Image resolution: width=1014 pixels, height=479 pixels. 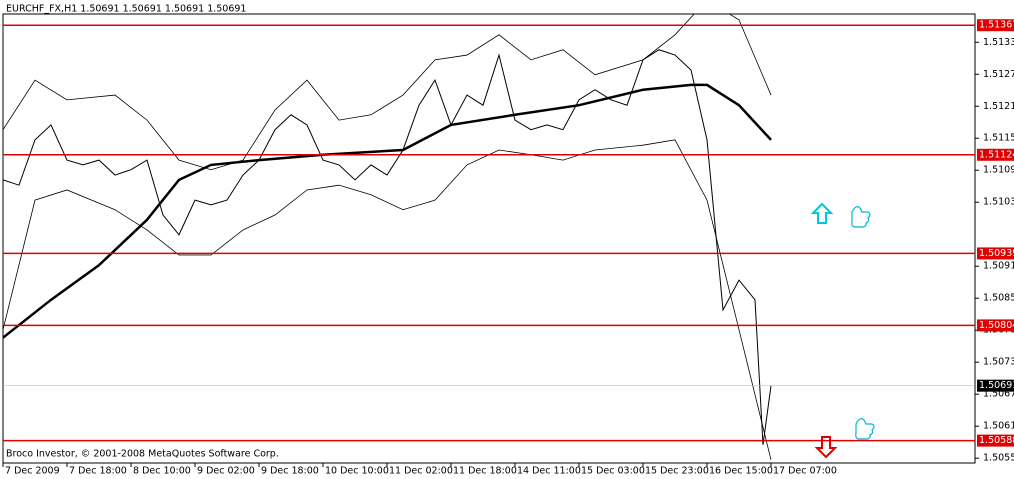 What do you see at coordinates (826, 447) in the screenshot?
I see `down-arrow` at bounding box center [826, 447].